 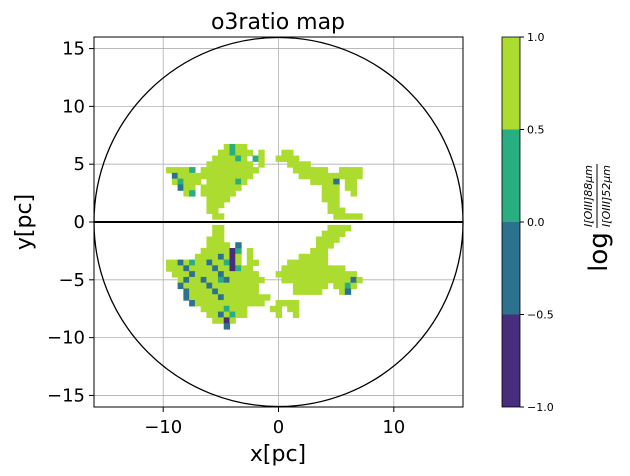 I want to click on y-tick-label: −5, so click(x=71, y=280).